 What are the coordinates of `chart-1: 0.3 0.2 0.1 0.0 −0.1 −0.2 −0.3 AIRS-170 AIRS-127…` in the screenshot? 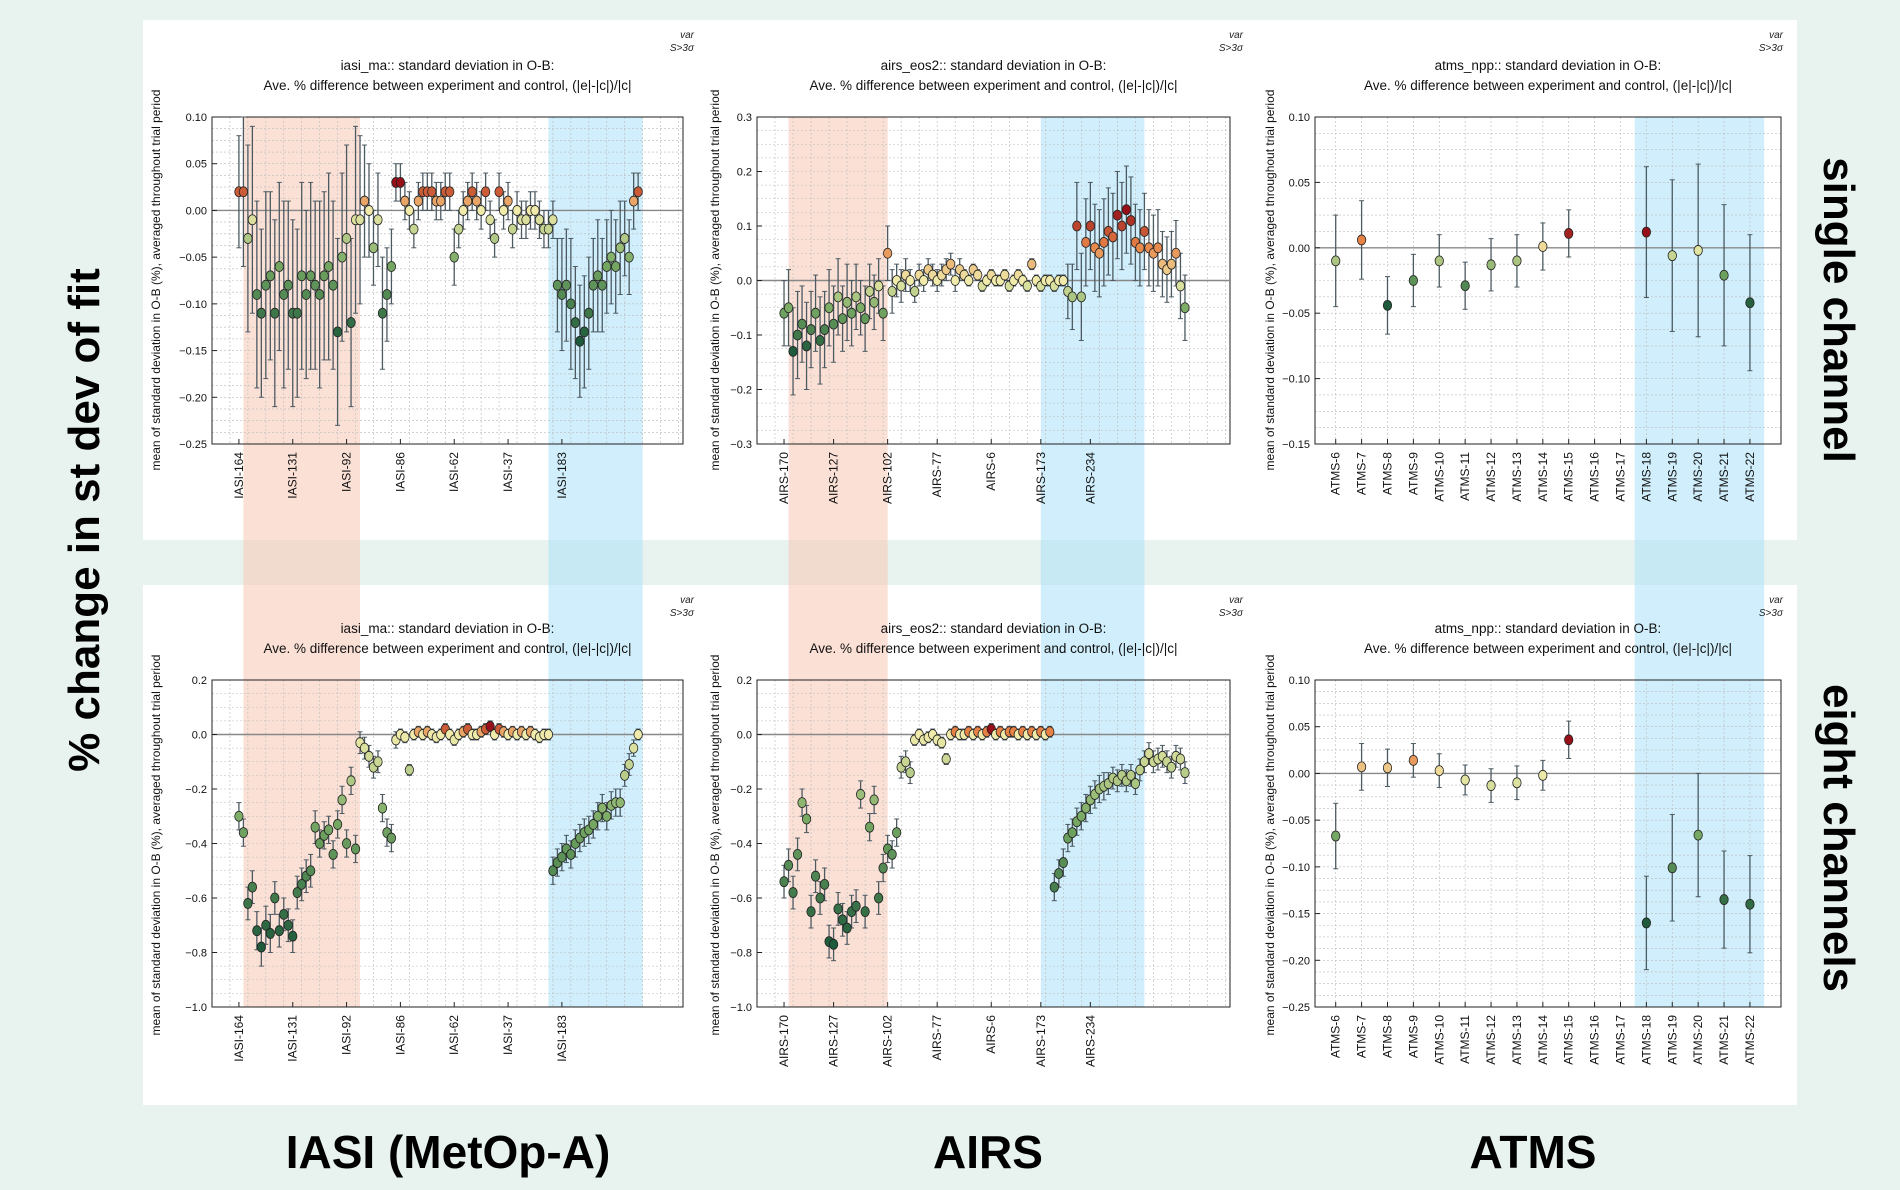 It's located at (976, 267).